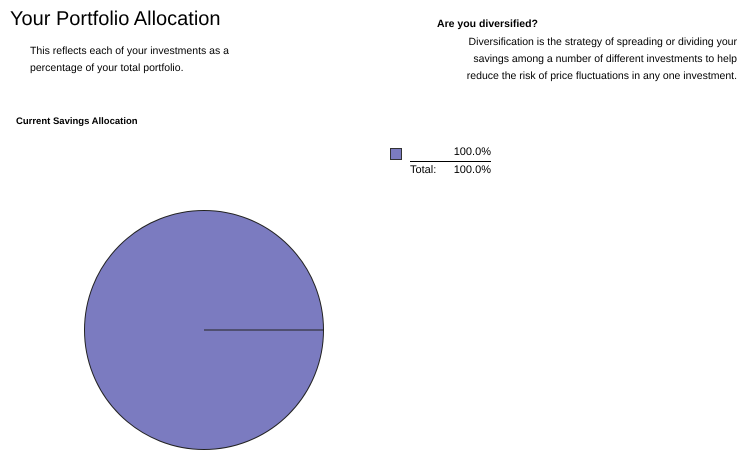 The width and height of the screenshot is (743, 459). What do you see at coordinates (115, 19) in the screenshot?
I see `chart-title: Your Portfolio Allocation` at bounding box center [115, 19].